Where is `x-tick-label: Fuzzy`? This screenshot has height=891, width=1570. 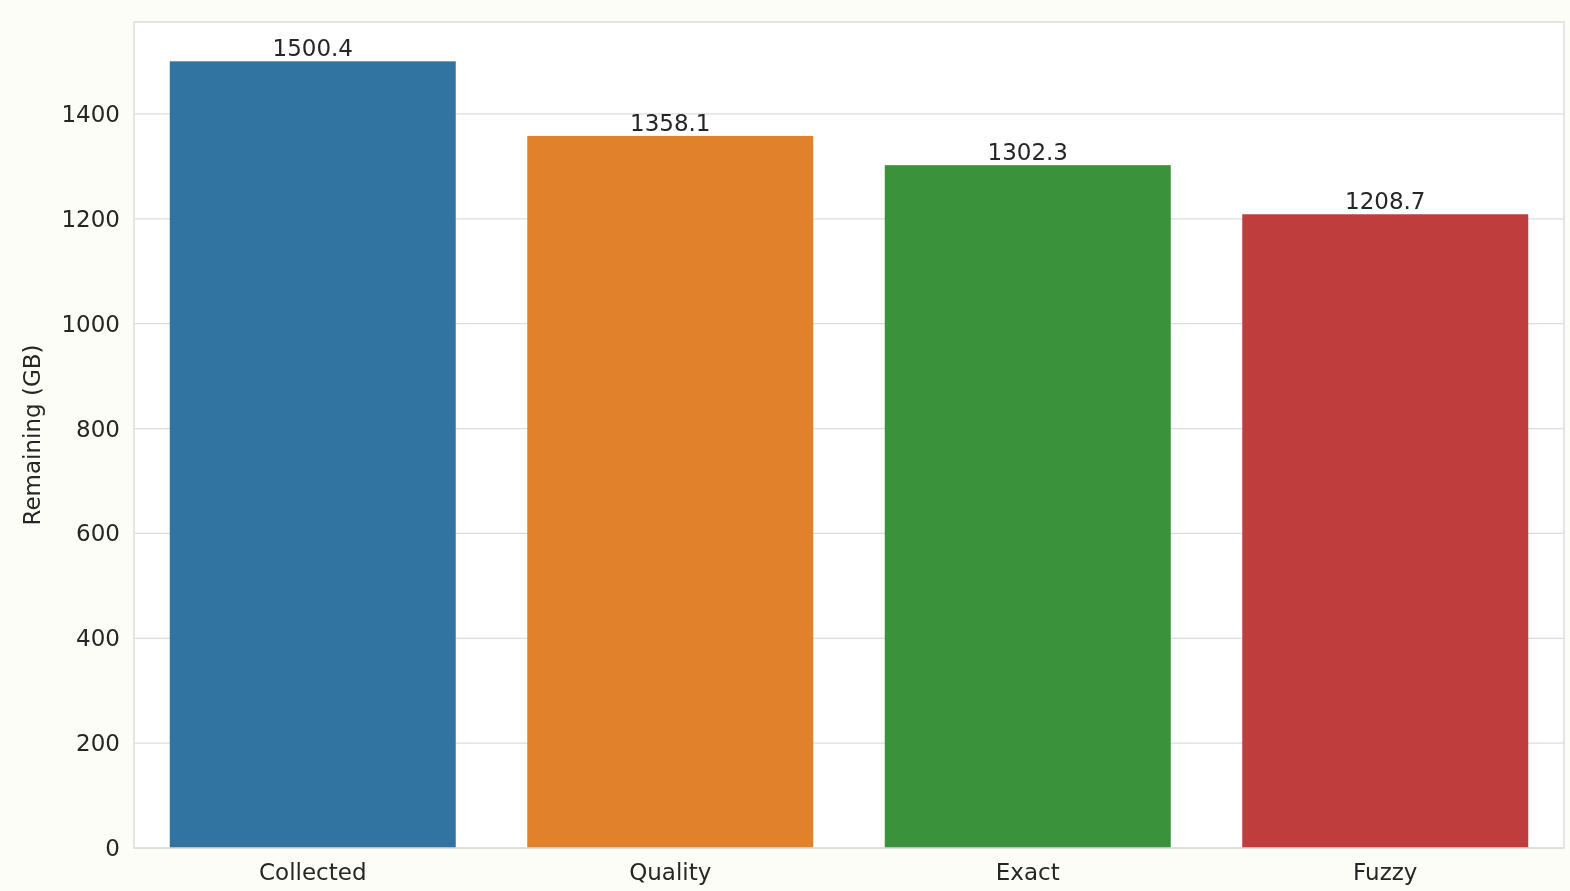 x-tick-label: Fuzzy is located at coordinates (1385, 872).